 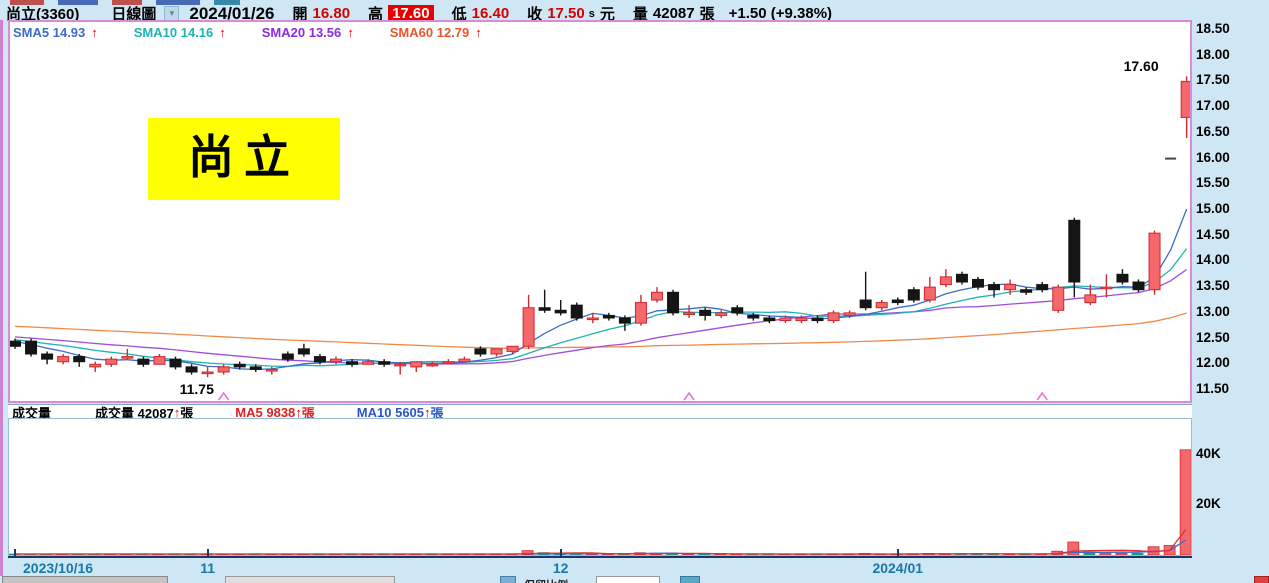 What do you see at coordinates (600, 557) in the screenshot?
I see `time-axis-line` at bounding box center [600, 557].